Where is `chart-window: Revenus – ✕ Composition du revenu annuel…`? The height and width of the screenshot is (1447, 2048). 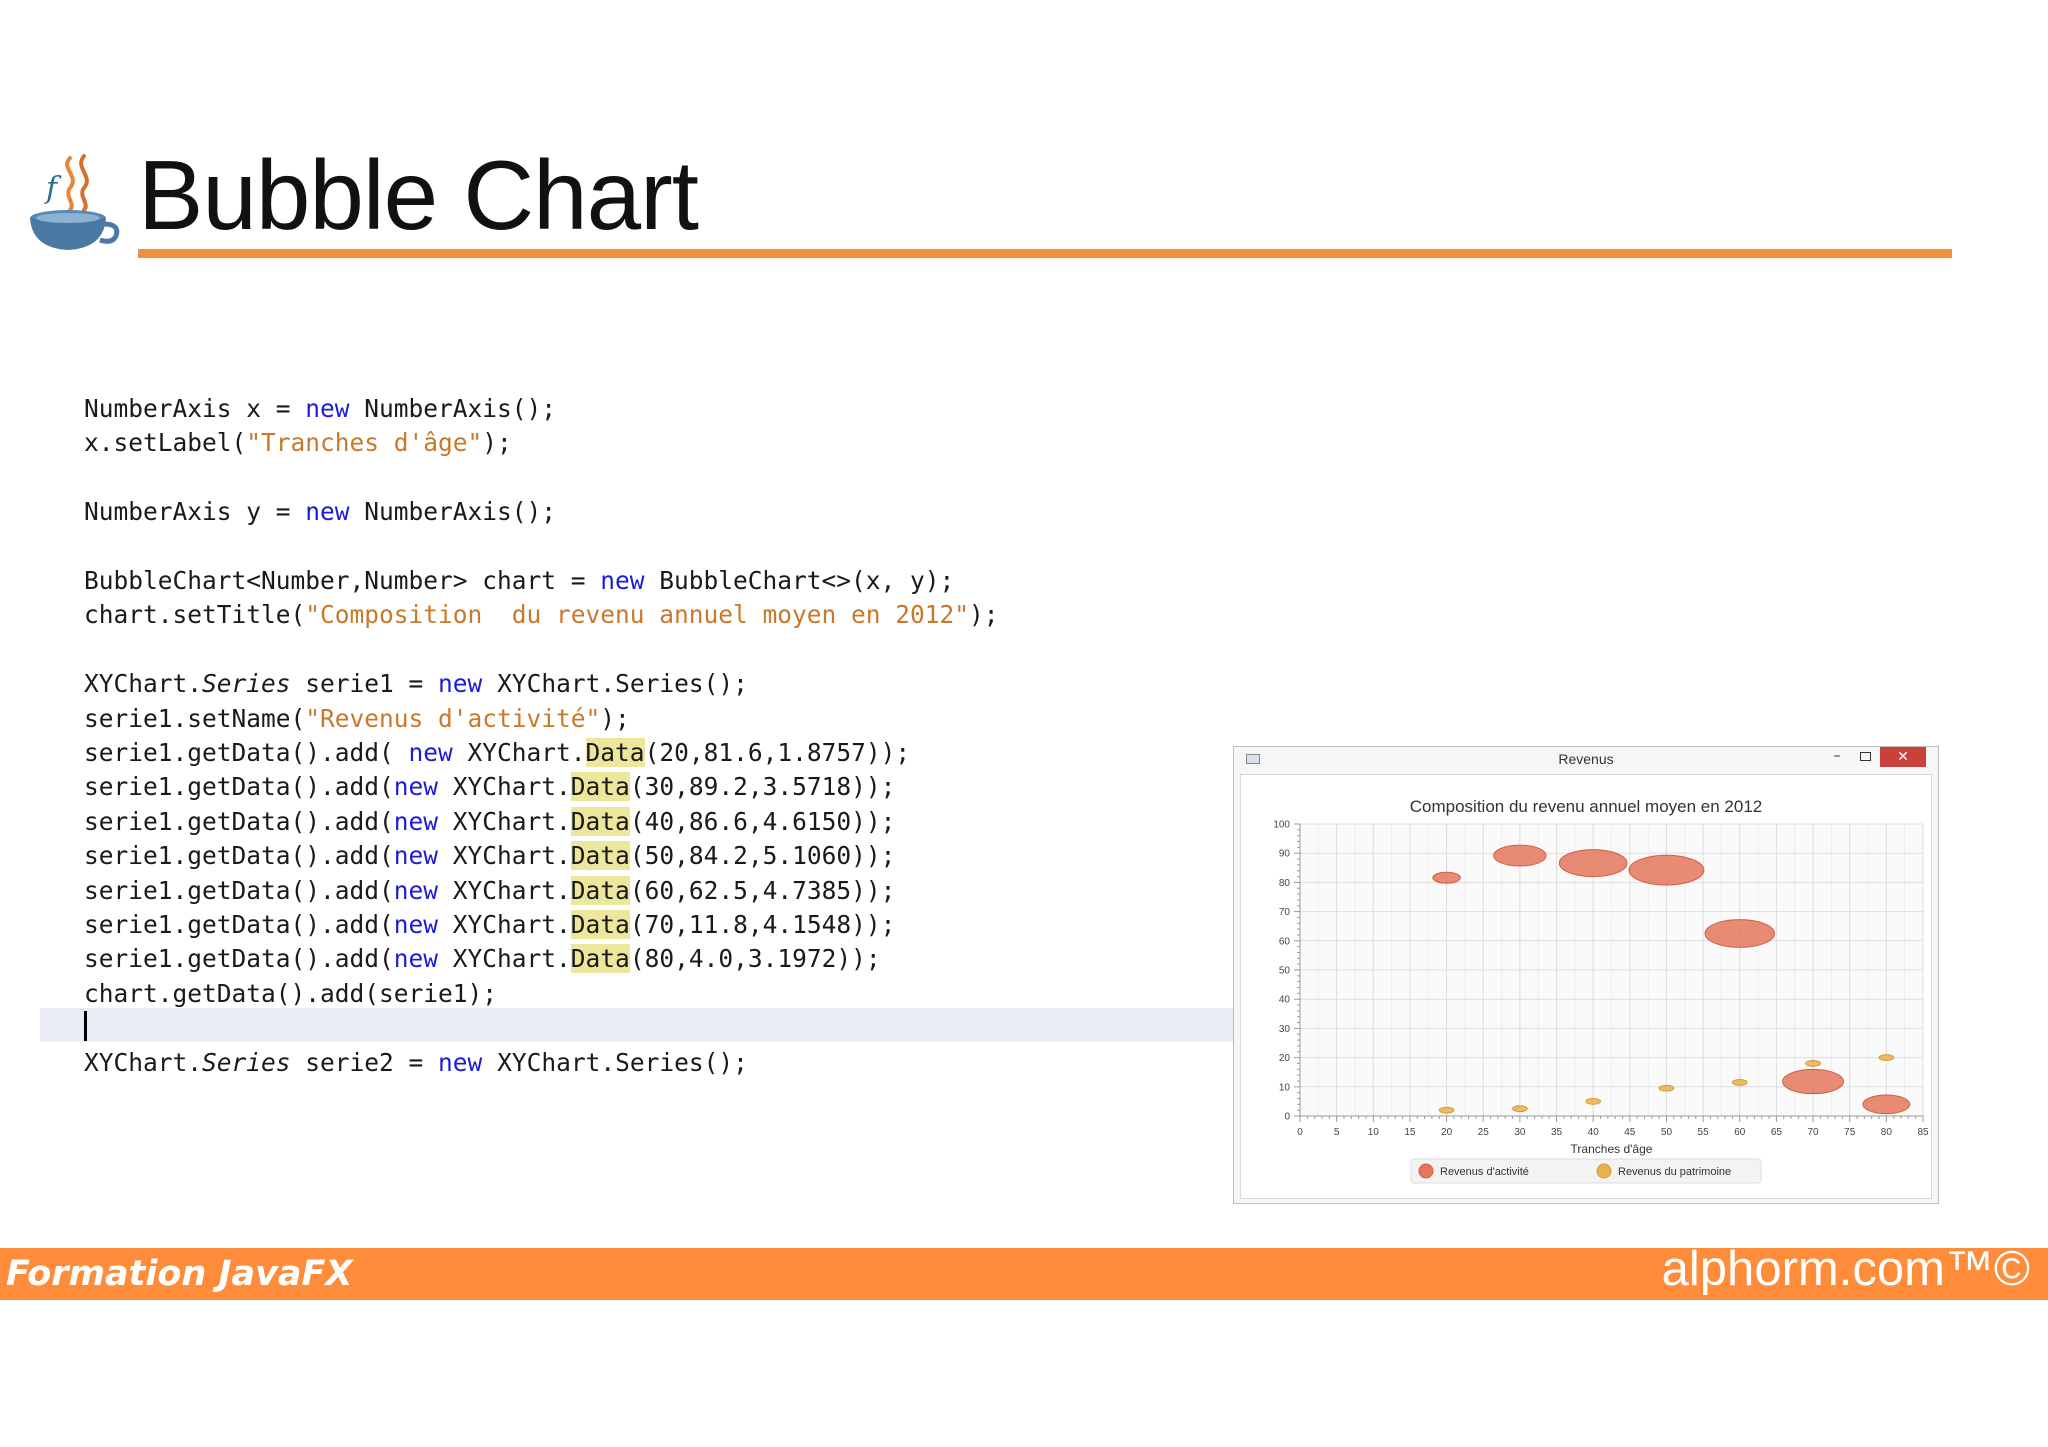 chart-window: Revenus – ✕ Composition du revenu annuel… is located at coordinates (1586, 975).